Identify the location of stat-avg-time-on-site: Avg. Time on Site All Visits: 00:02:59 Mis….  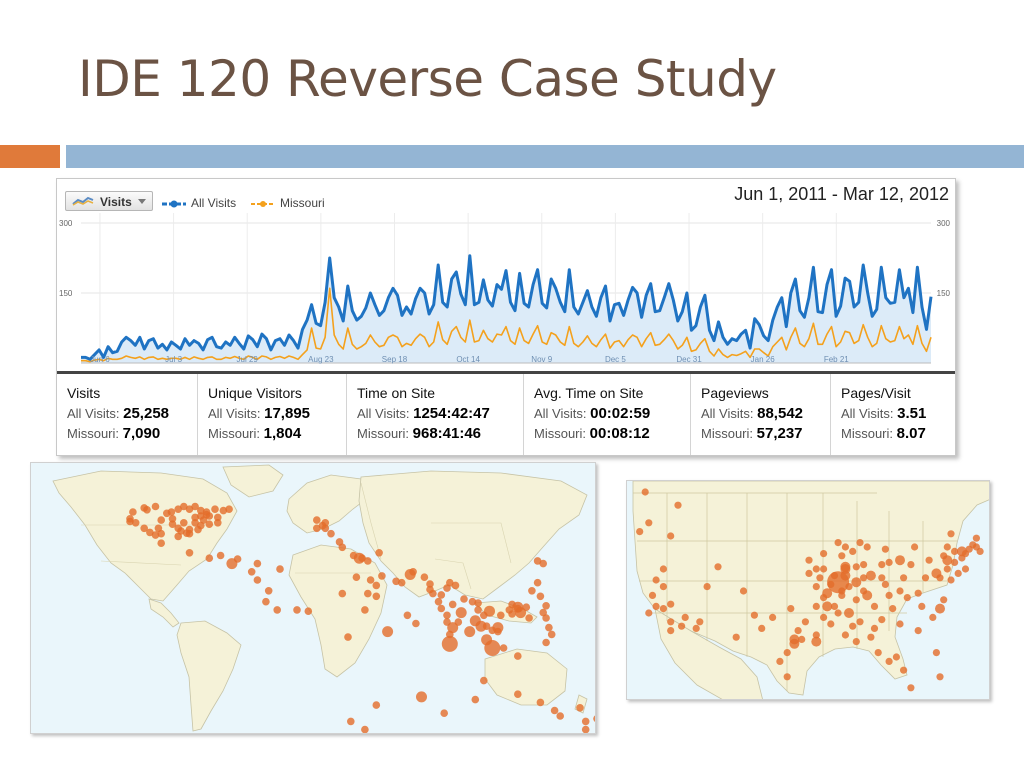
(607, 414).